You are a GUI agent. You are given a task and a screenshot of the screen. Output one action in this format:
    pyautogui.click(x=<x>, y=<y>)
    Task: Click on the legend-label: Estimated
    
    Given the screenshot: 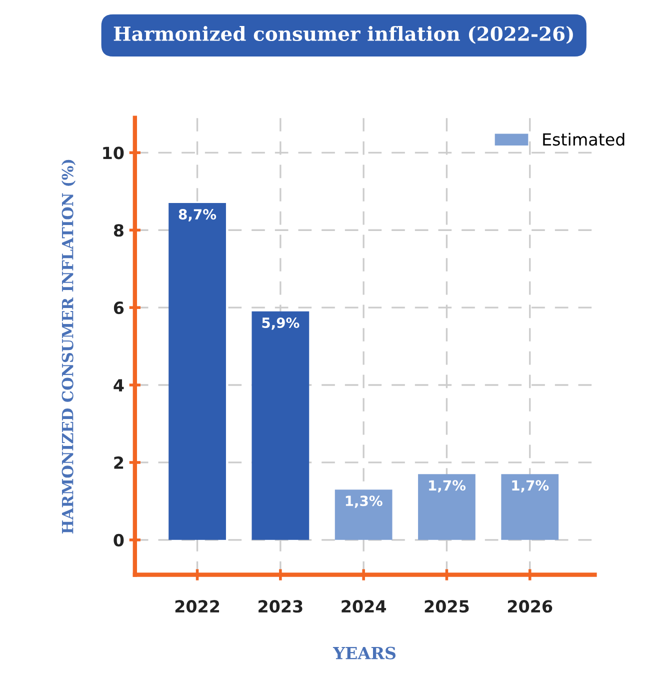 What is the action you would take?
    pyautogui.click(x=583, y=139)
    